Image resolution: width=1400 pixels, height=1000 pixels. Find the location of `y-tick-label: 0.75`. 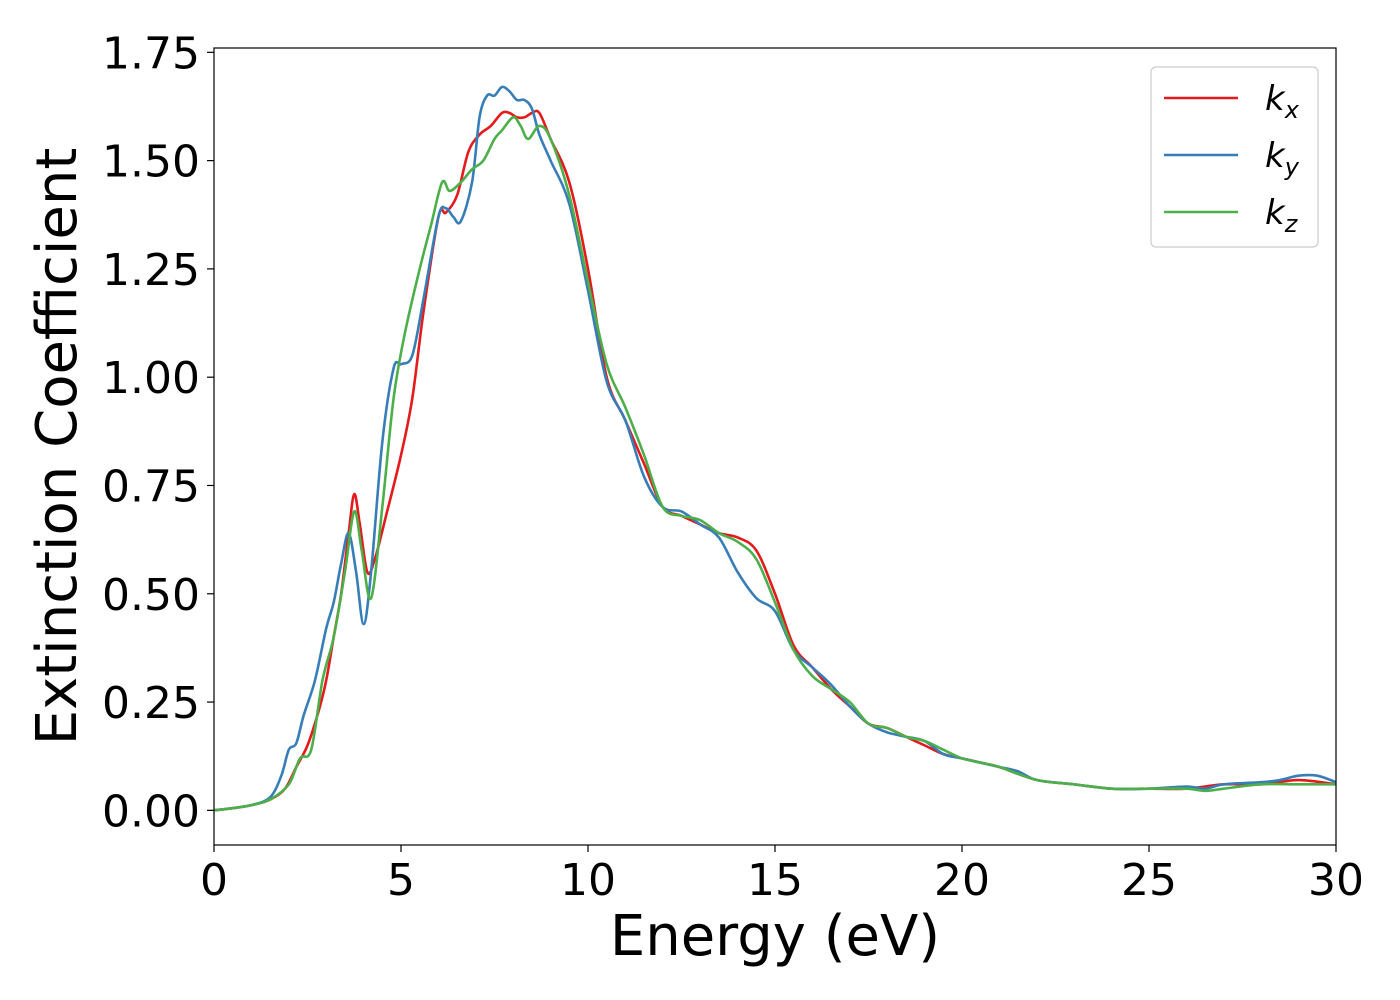

y-tick-label: 0.75 is located at coordinates (151, 486).